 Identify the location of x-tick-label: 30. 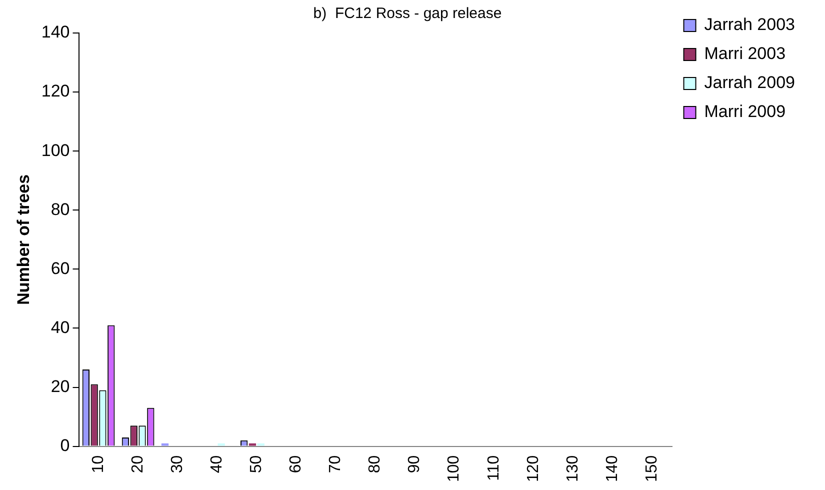
(177, 464).